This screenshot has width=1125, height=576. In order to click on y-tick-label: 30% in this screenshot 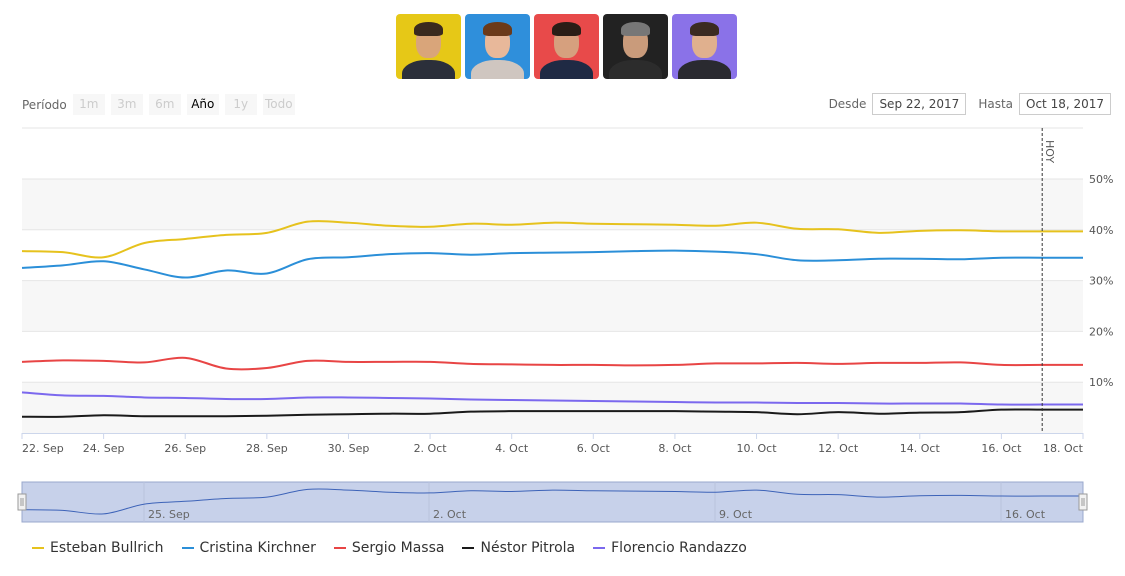, I will do `click(1101, 281)`.